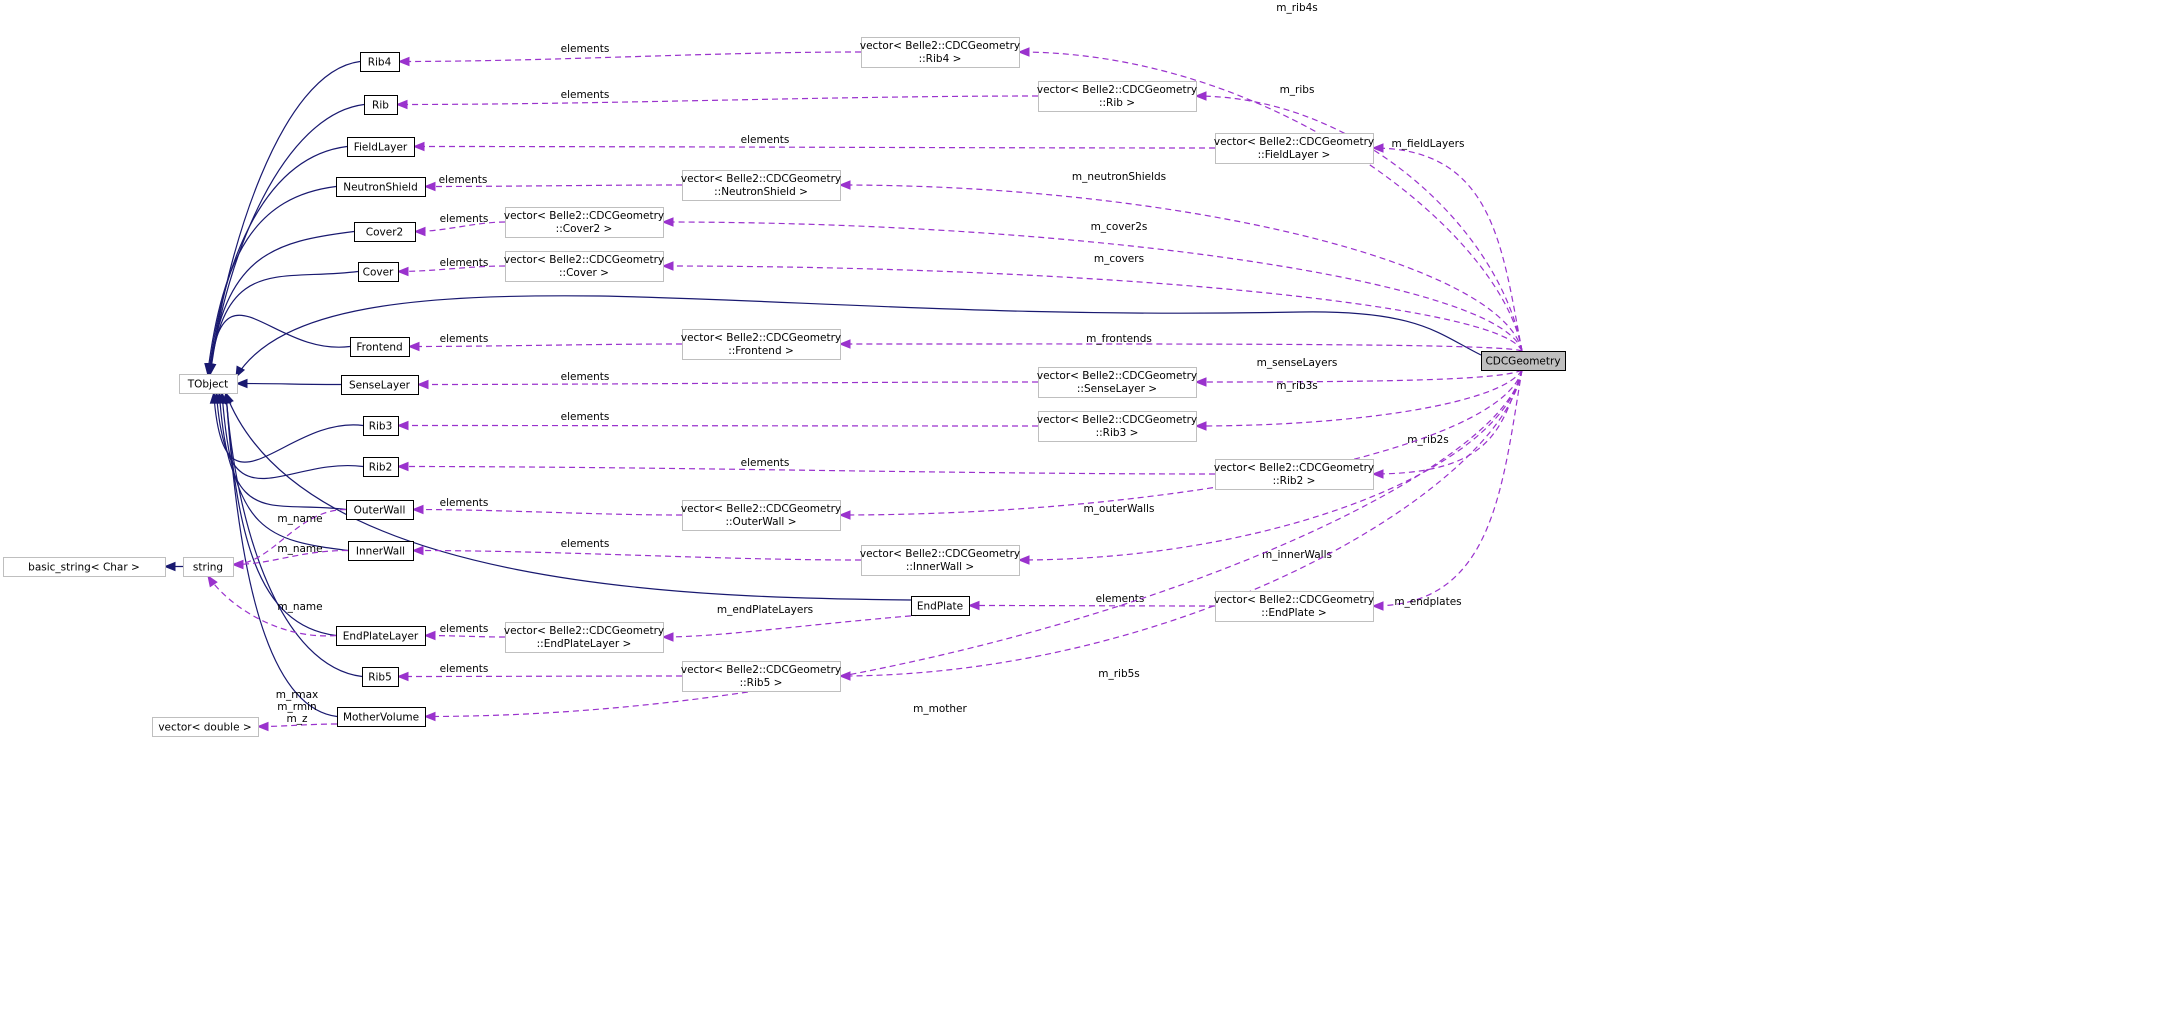 Image resolution: width=2163 pixels, height=1021 pixels. I want to click on node-label: SenseLayer, so click(380, 386).